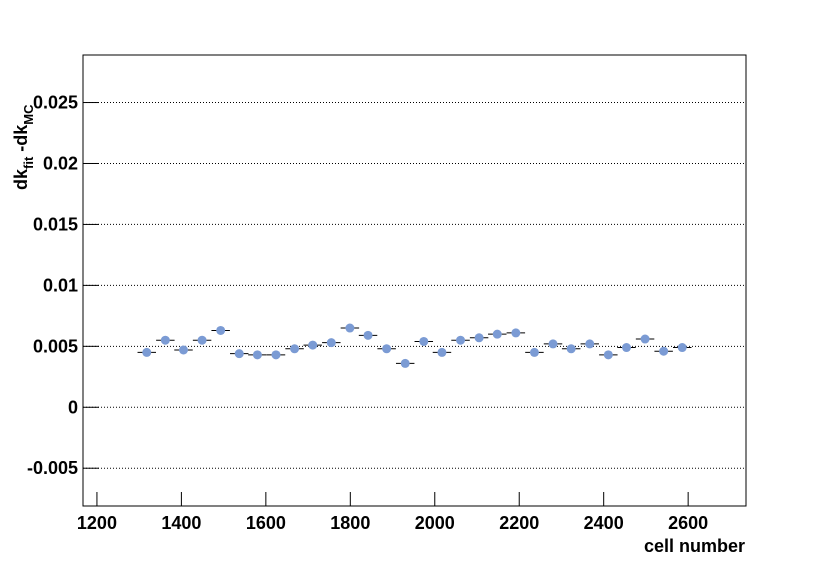 The image size is (830, 563). What do you see at coordinates (28, 114) in the screenshot?
I see `y-title-sub: MC` at bounding box center [28, 114].